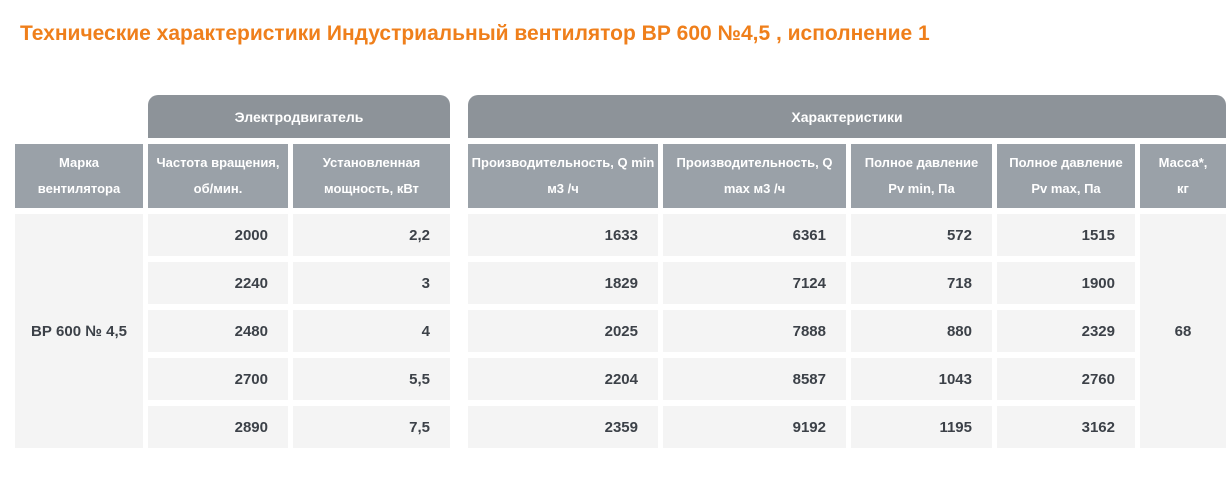 The height and width of the screenshot is (481, 1230). What do you see at coordinates (1183, 188) in the screenshot?
I see `header-line: кг` at bounding box center [1183, 188].